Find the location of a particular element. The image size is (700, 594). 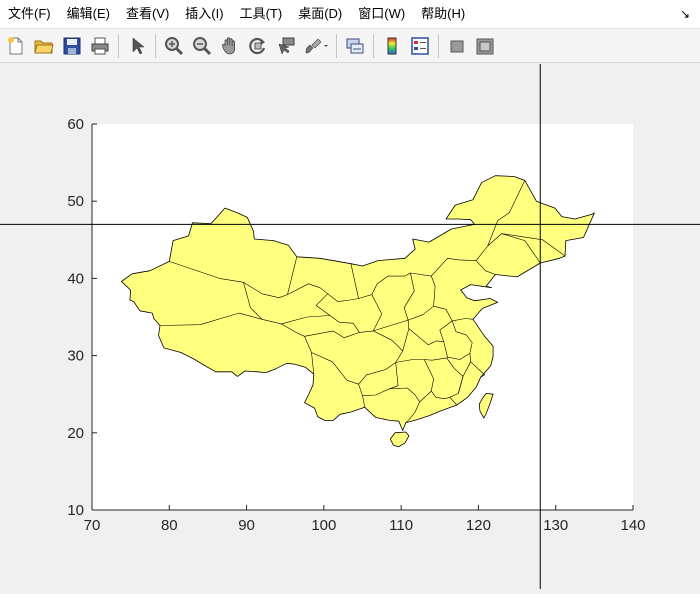

save-icon is located at coordinates (72, 46).